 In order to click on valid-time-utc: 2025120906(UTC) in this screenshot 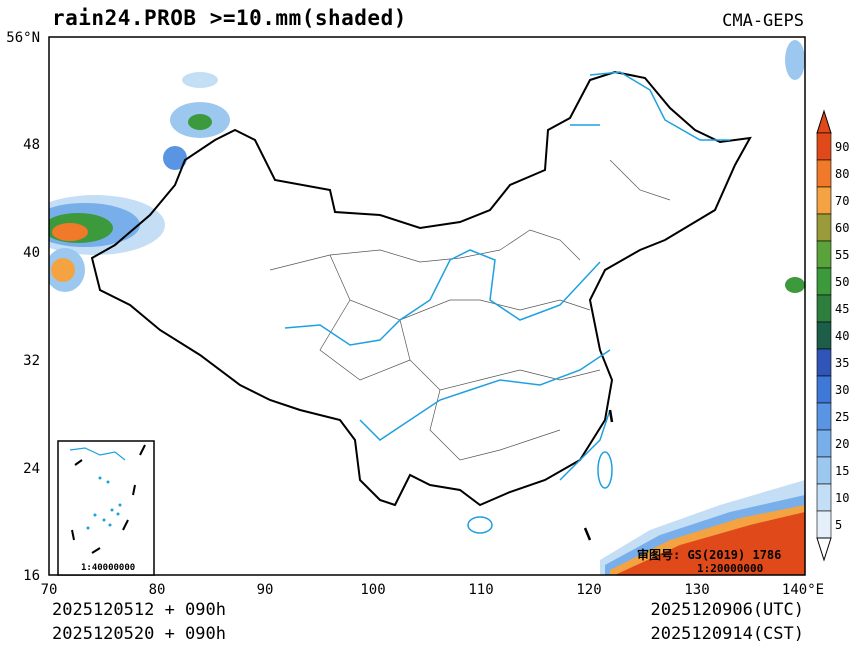, I will do `click(727, 610)`.